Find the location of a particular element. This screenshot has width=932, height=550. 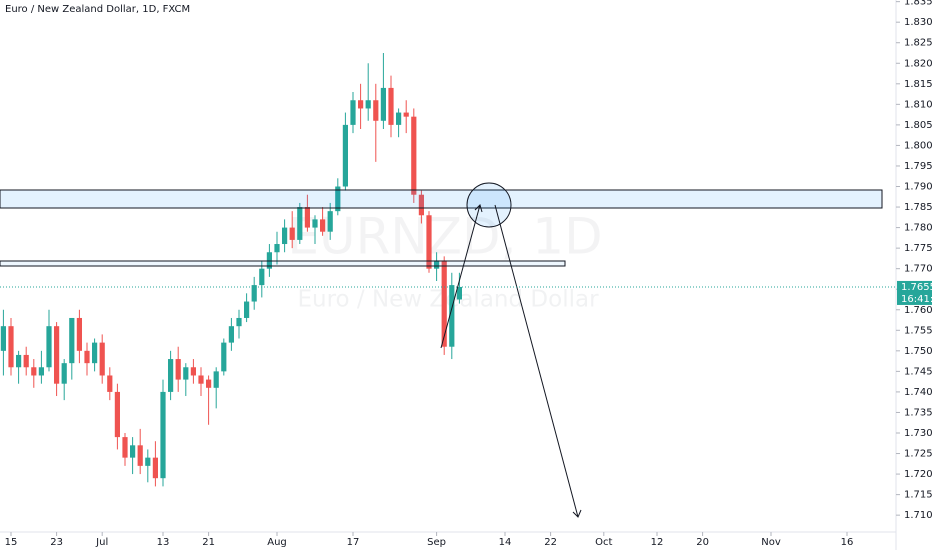

y-tick-label: 1.78500 is located at coordinates (918, 207).